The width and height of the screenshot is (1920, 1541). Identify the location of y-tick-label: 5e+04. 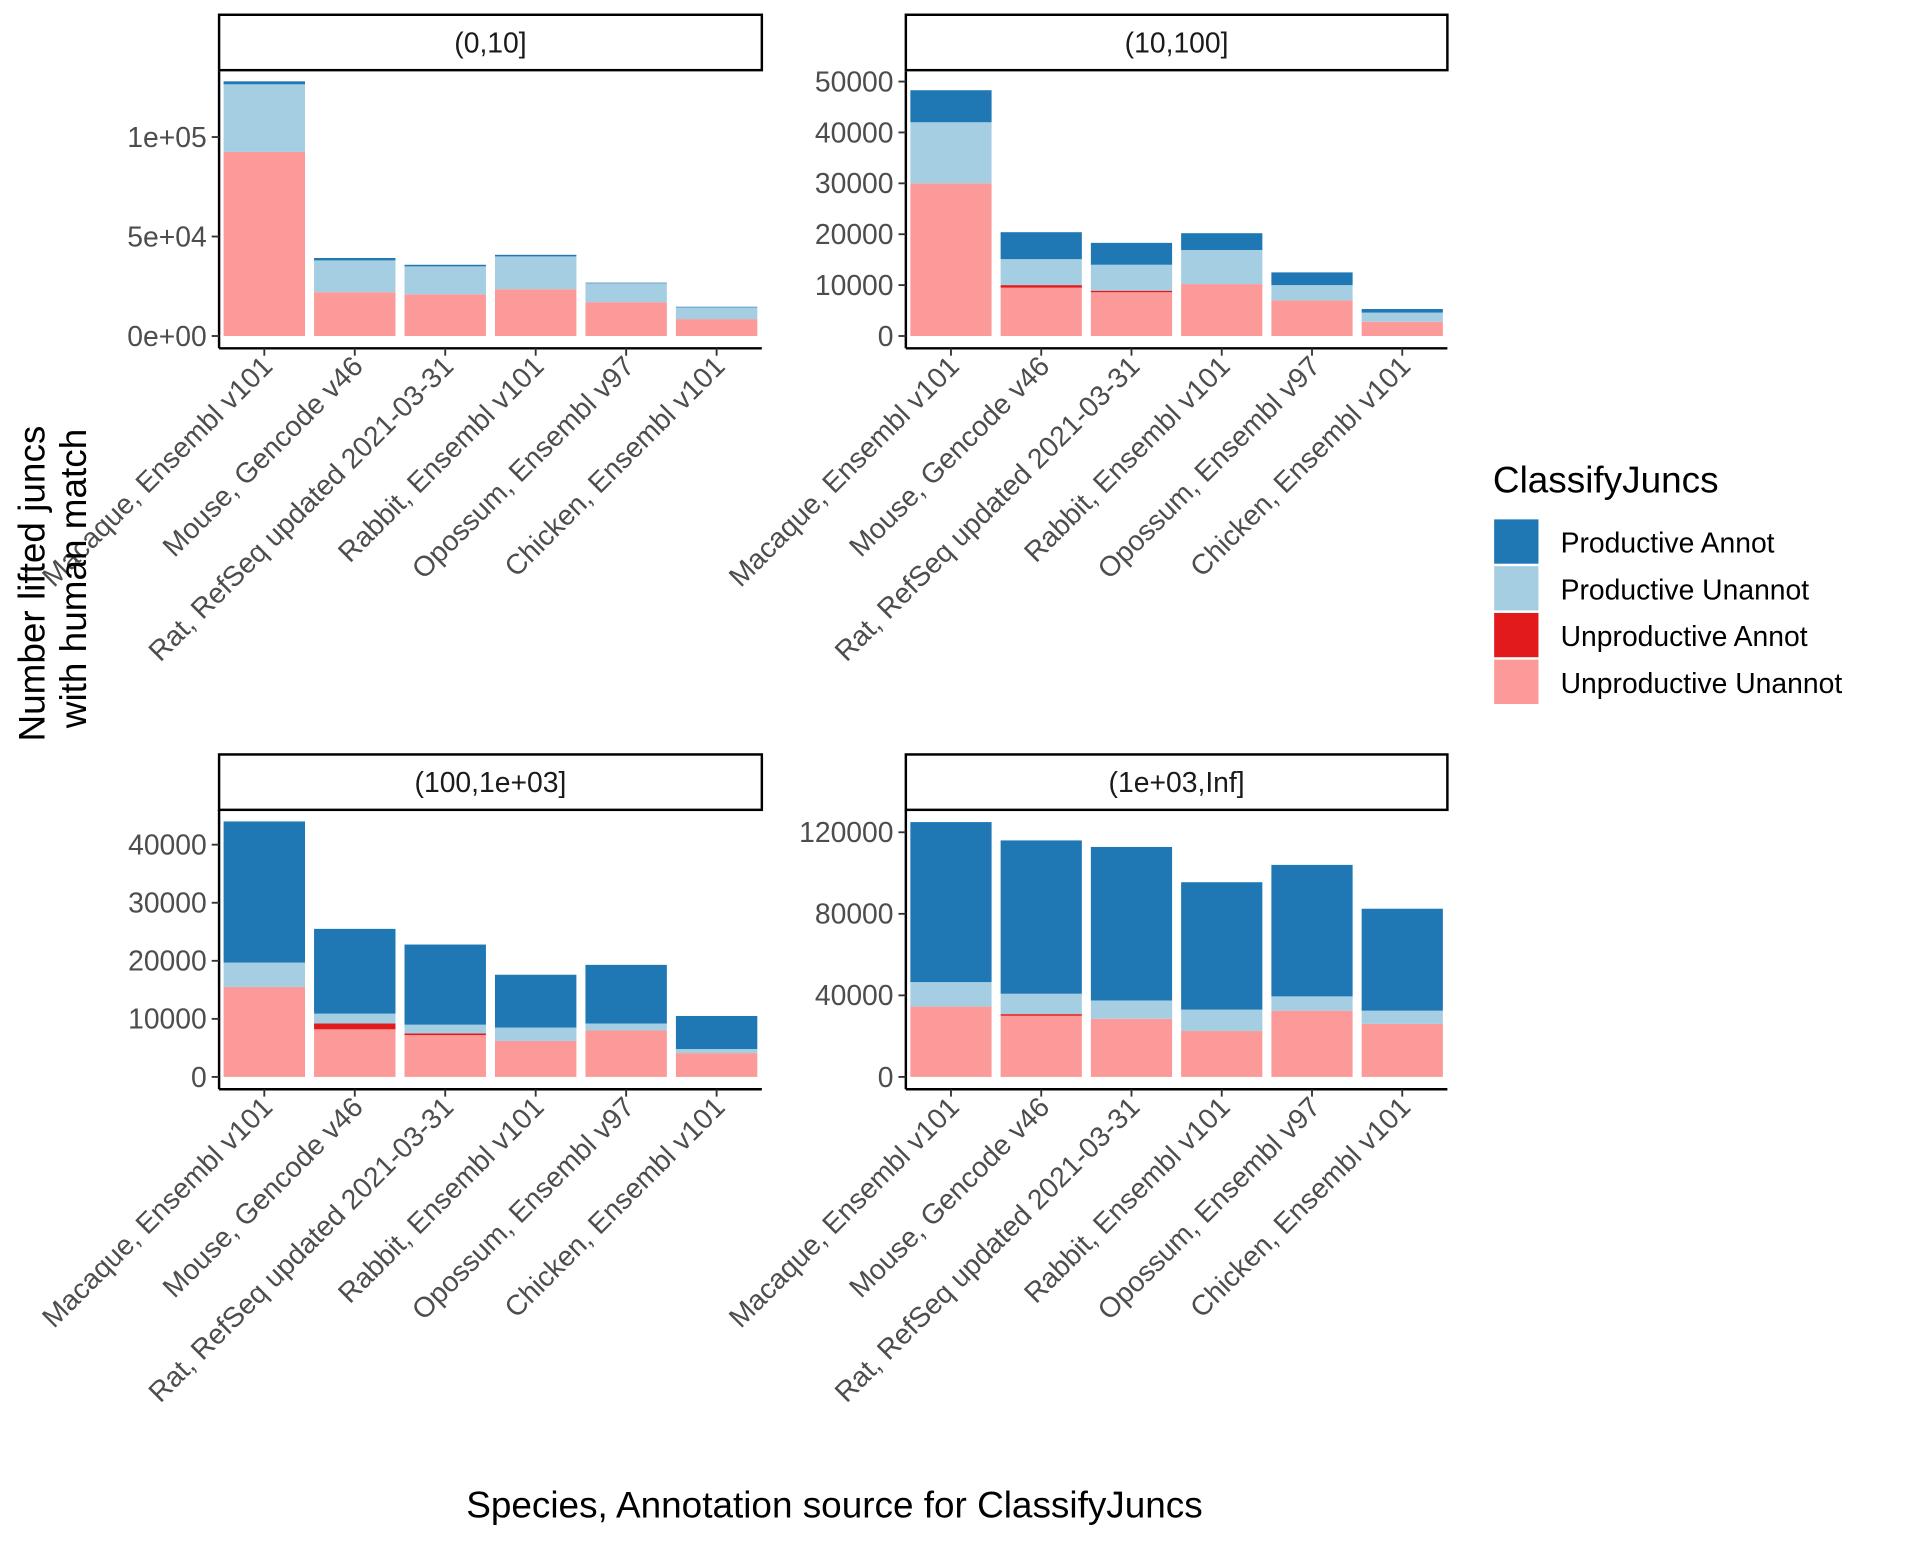
(166, 236).